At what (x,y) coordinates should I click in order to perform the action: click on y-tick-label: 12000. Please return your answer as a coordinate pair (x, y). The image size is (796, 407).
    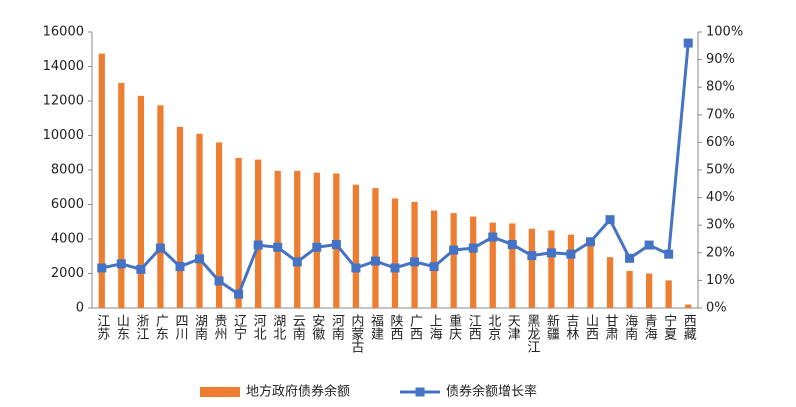
    Looking at the image, I should click on (63, 101).